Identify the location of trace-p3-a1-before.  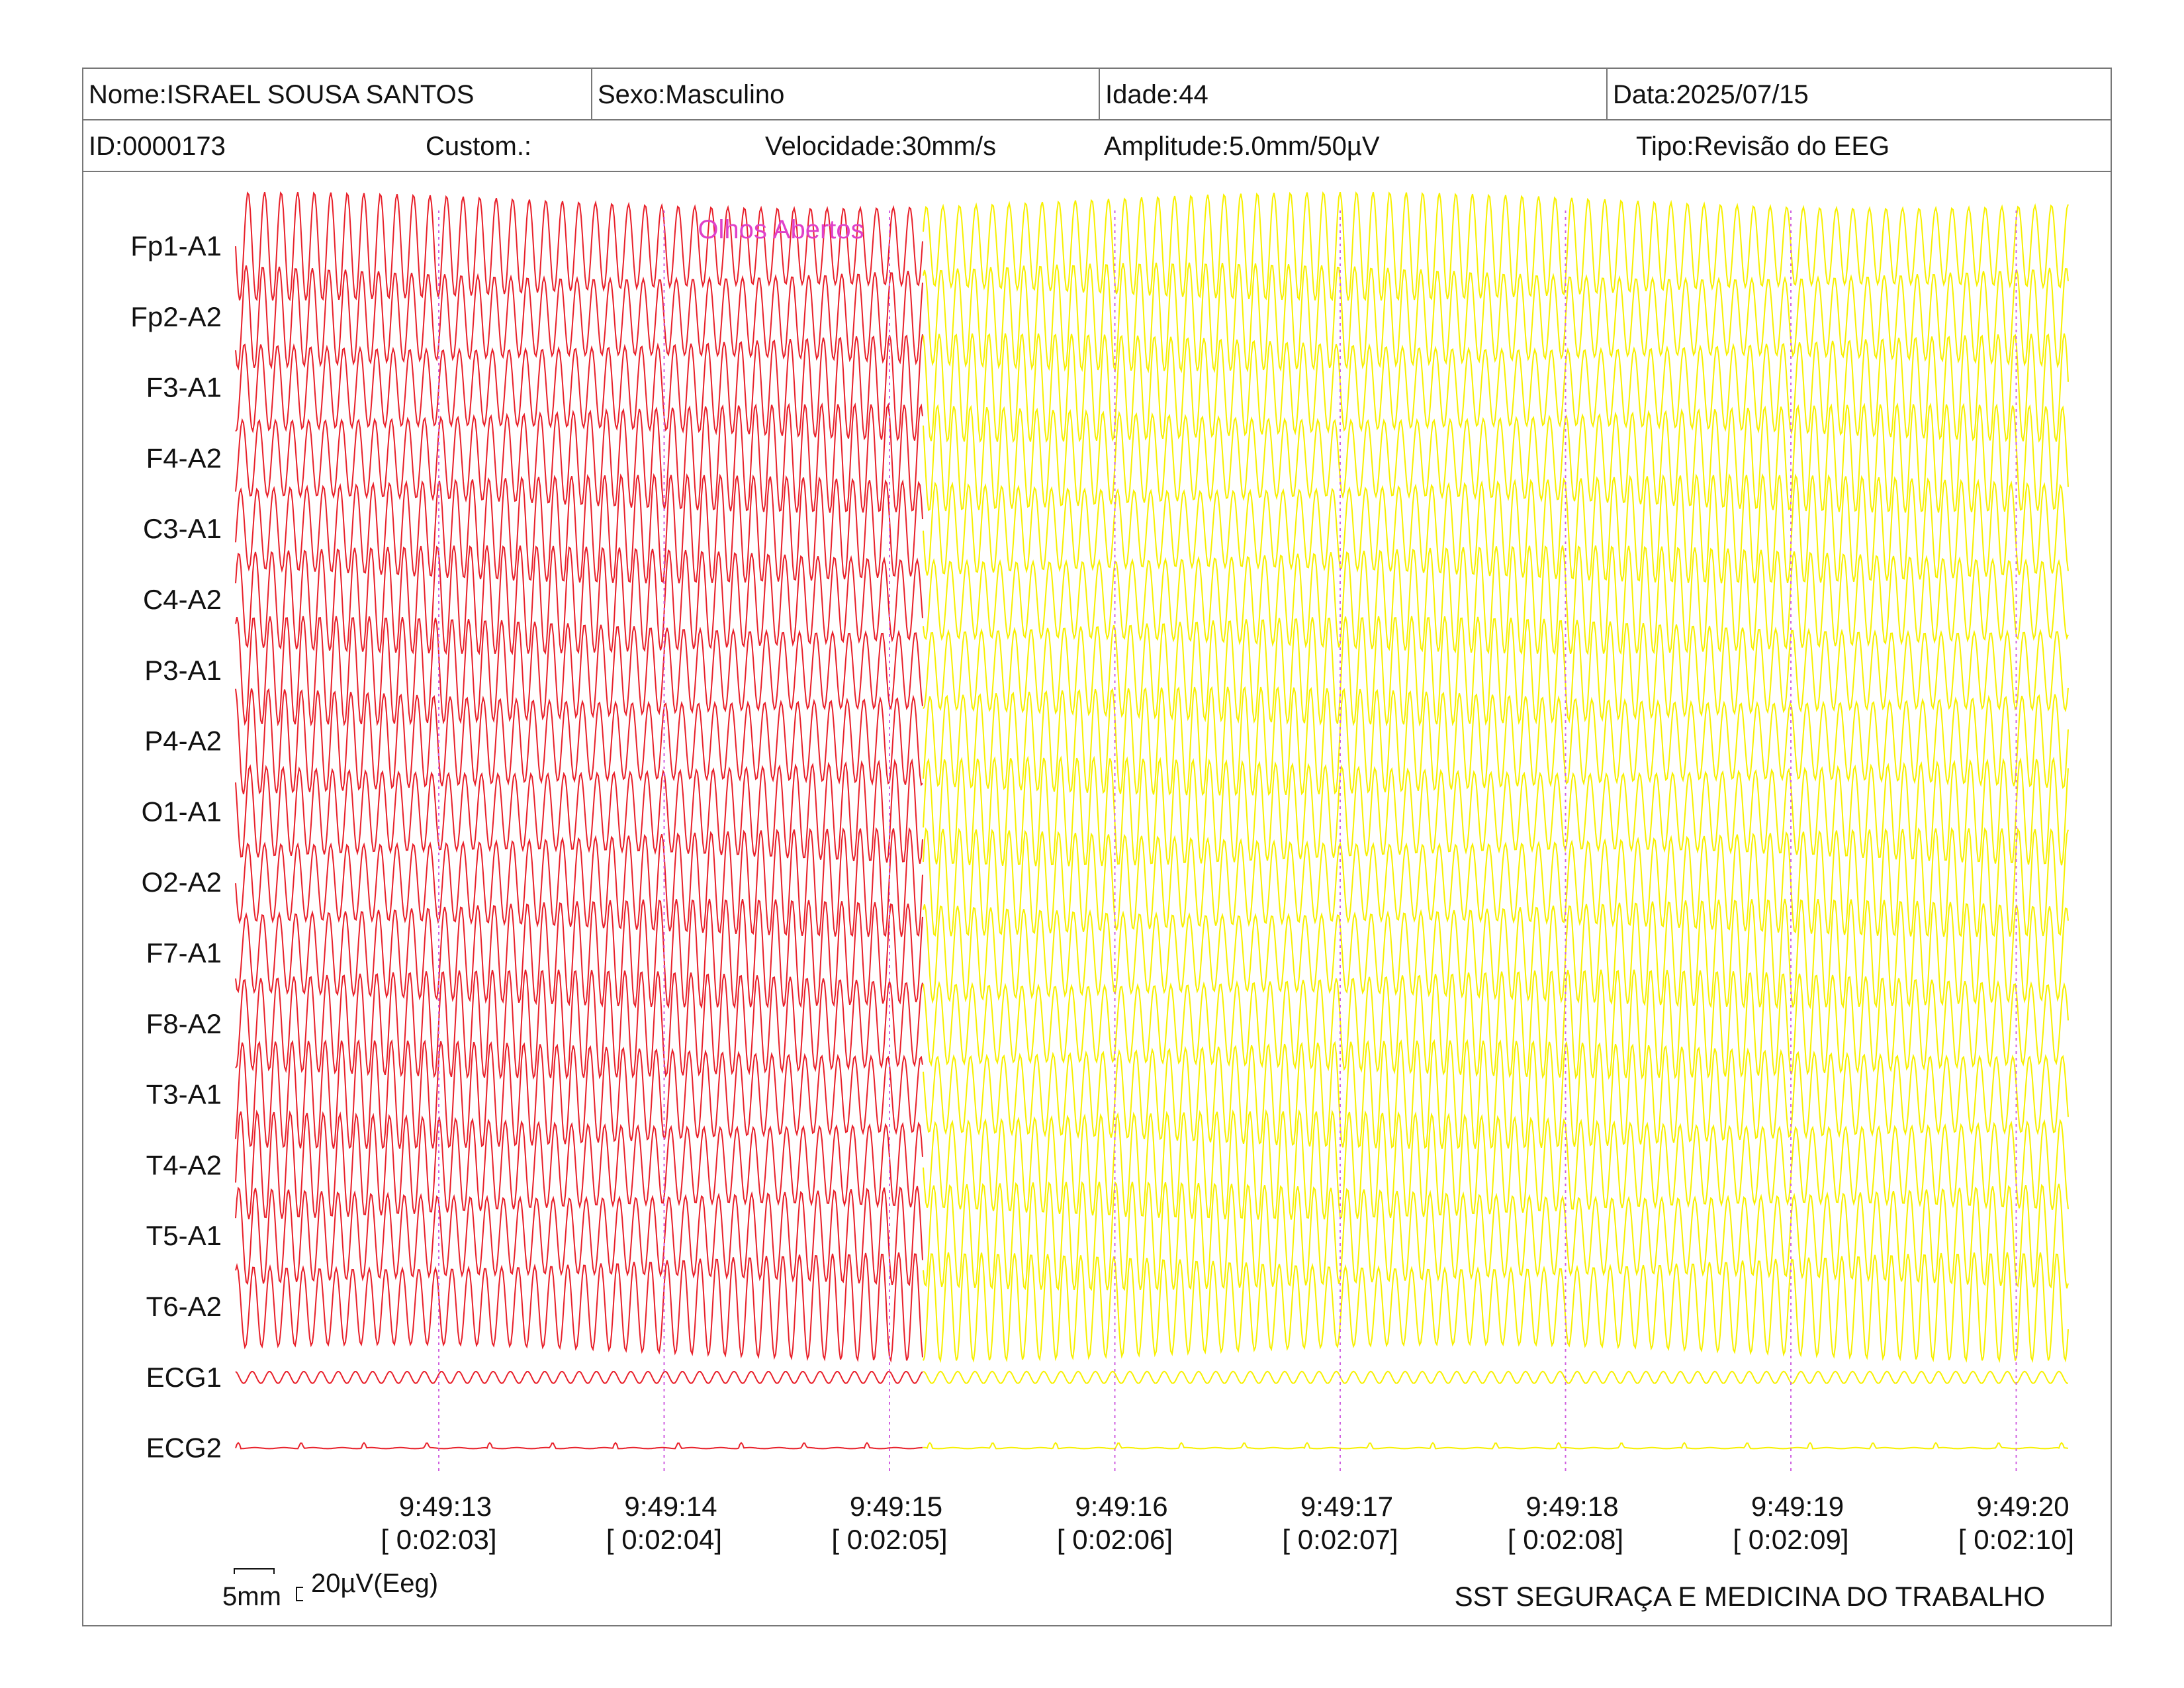
(579, 671).